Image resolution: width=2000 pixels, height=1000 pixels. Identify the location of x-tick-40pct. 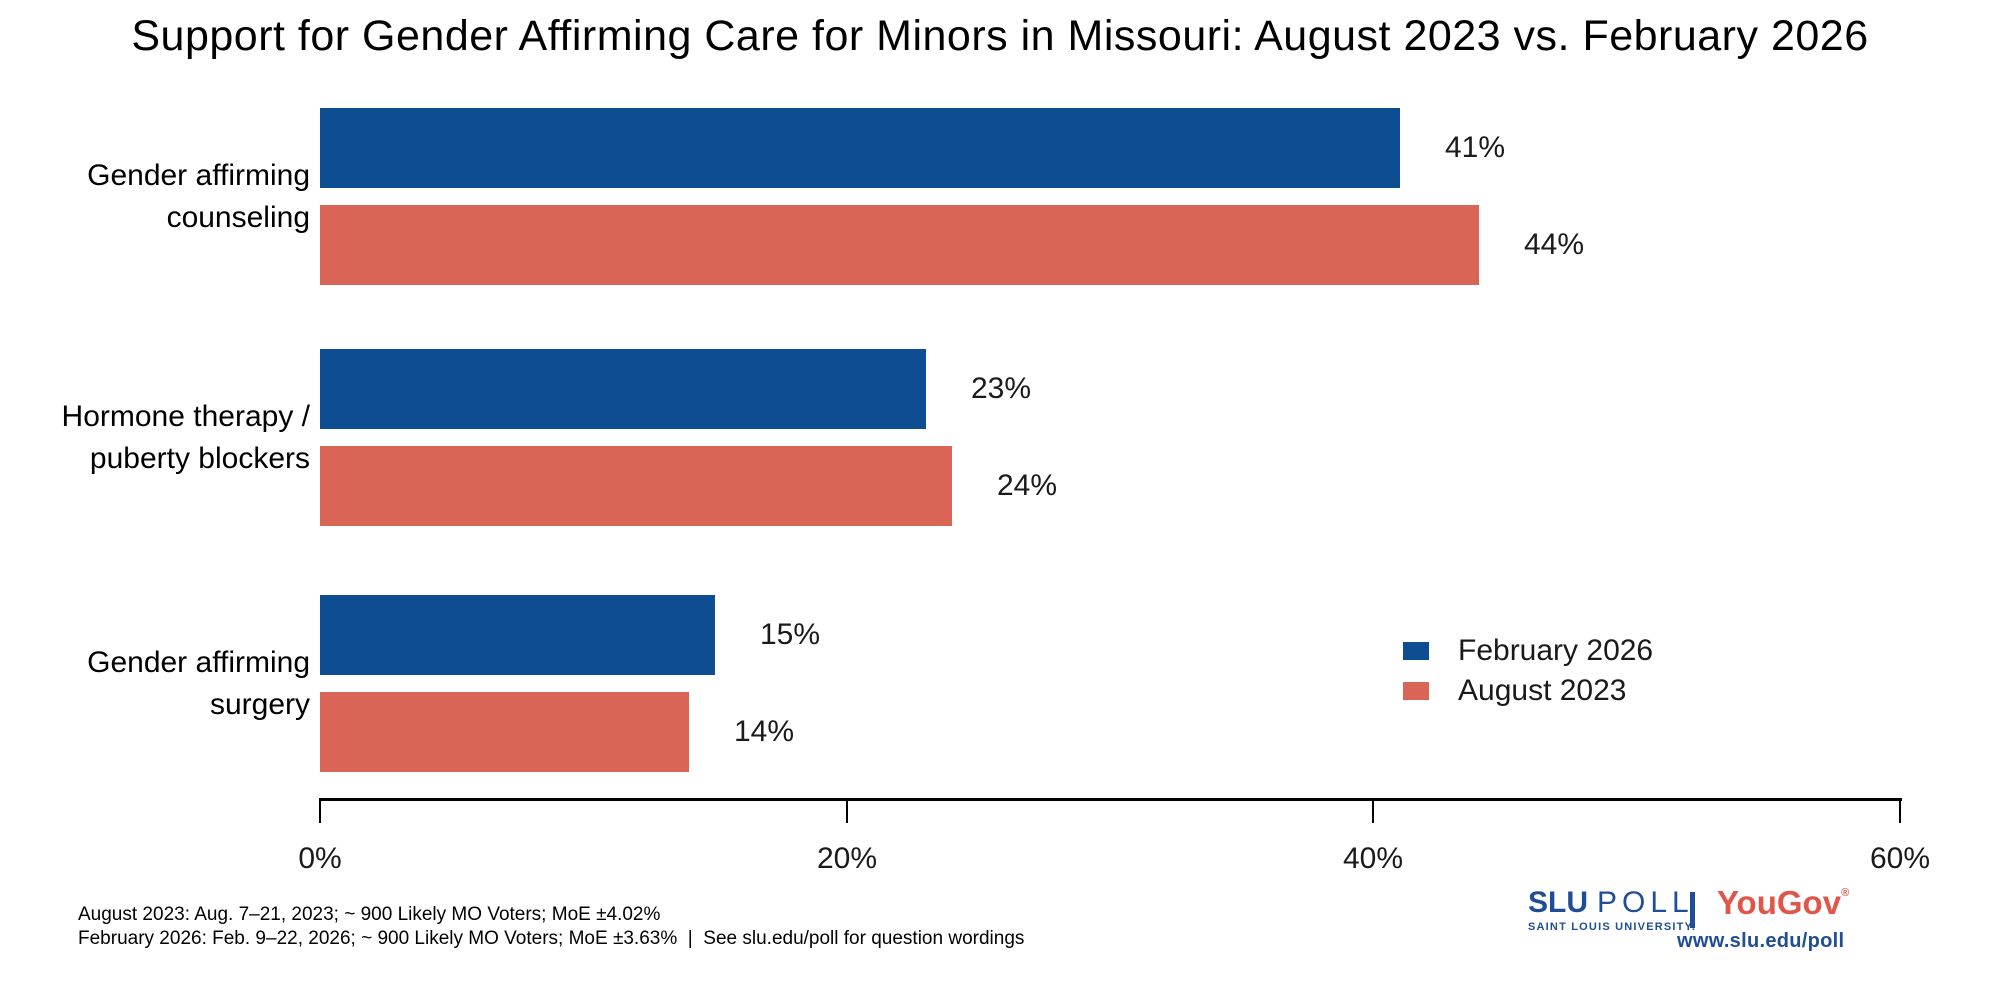
(1373, 812).